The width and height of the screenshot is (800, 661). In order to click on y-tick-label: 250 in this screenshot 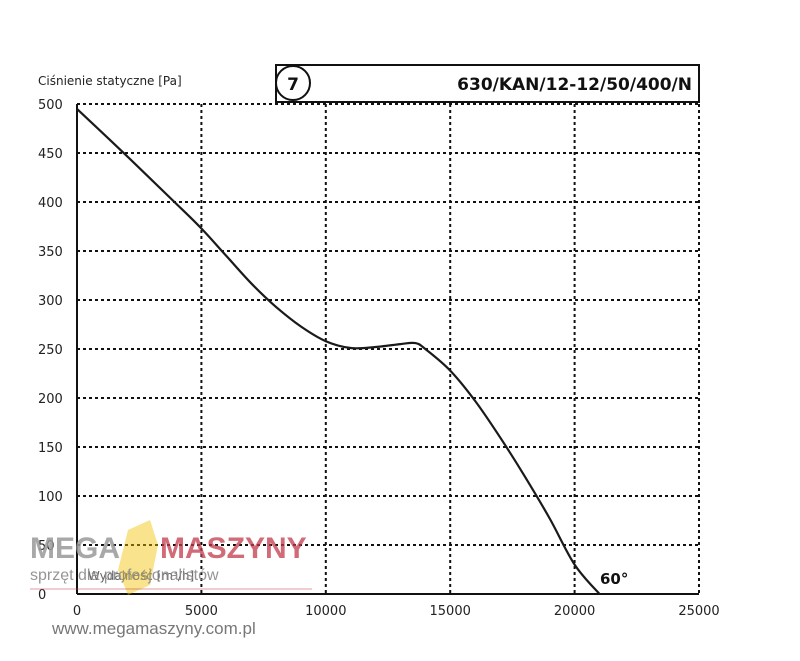, I will do `click(50, 350)`.